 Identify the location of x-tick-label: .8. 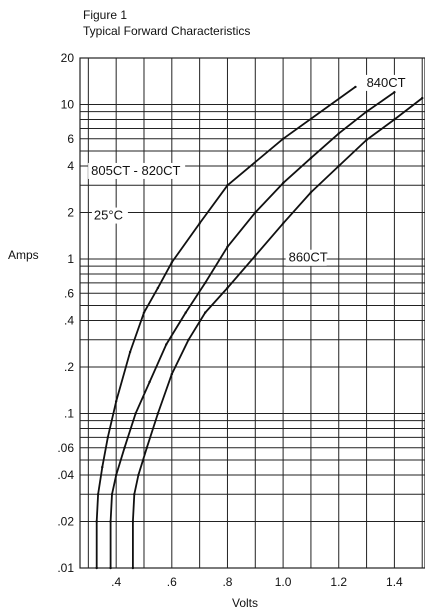
(227, 582).